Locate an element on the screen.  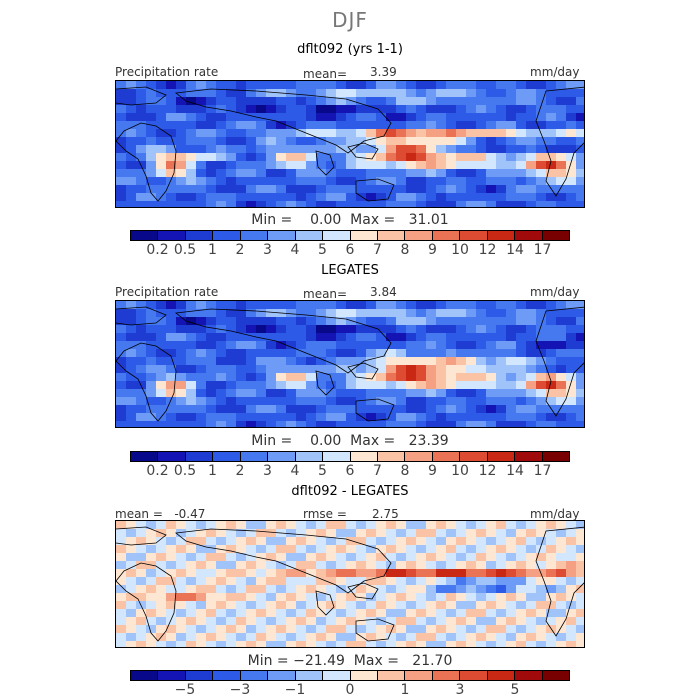
colorbar-tick-label: 0 is located at coordinates (350, 690).